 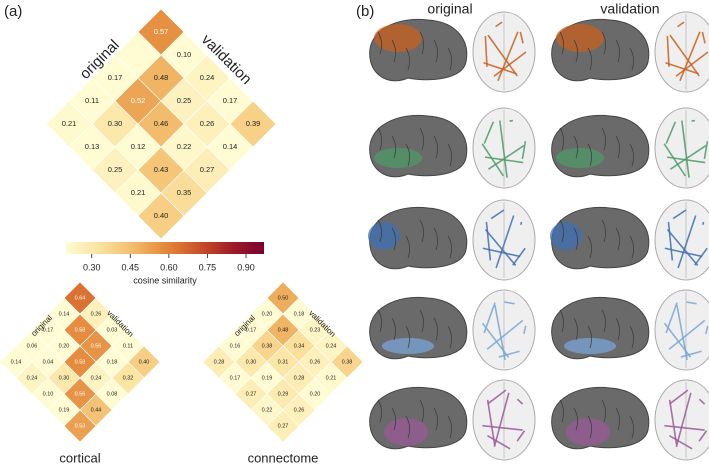 What do you see at coordinates (246, 267) in the screenshot?
I see `colorbar-tick-label: 0.90` at bounding box center [246, 267].